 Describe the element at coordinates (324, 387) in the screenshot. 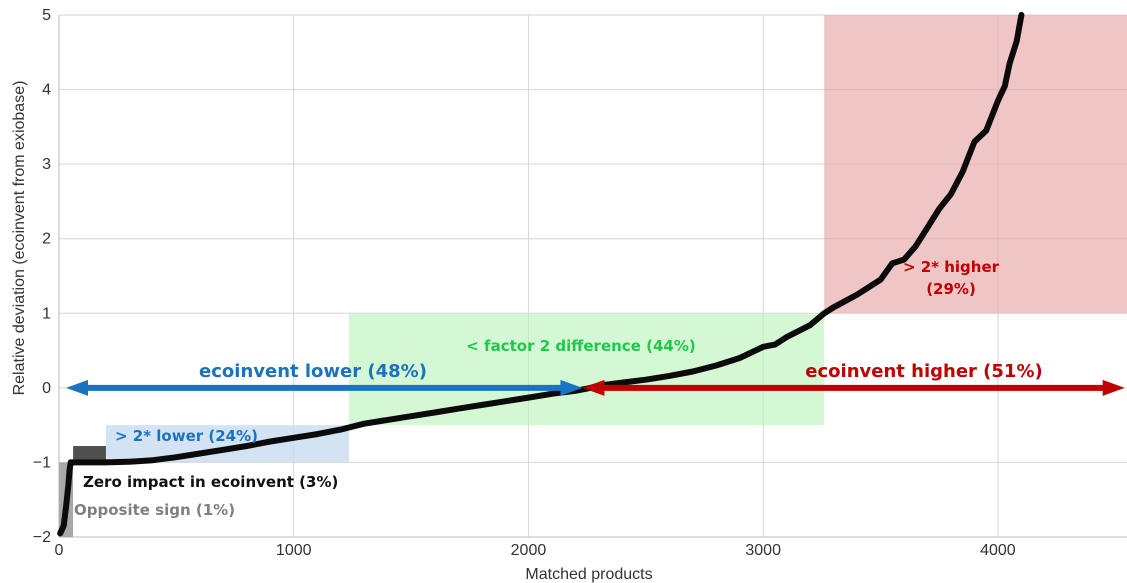

I see `arrow-lower` at that location.